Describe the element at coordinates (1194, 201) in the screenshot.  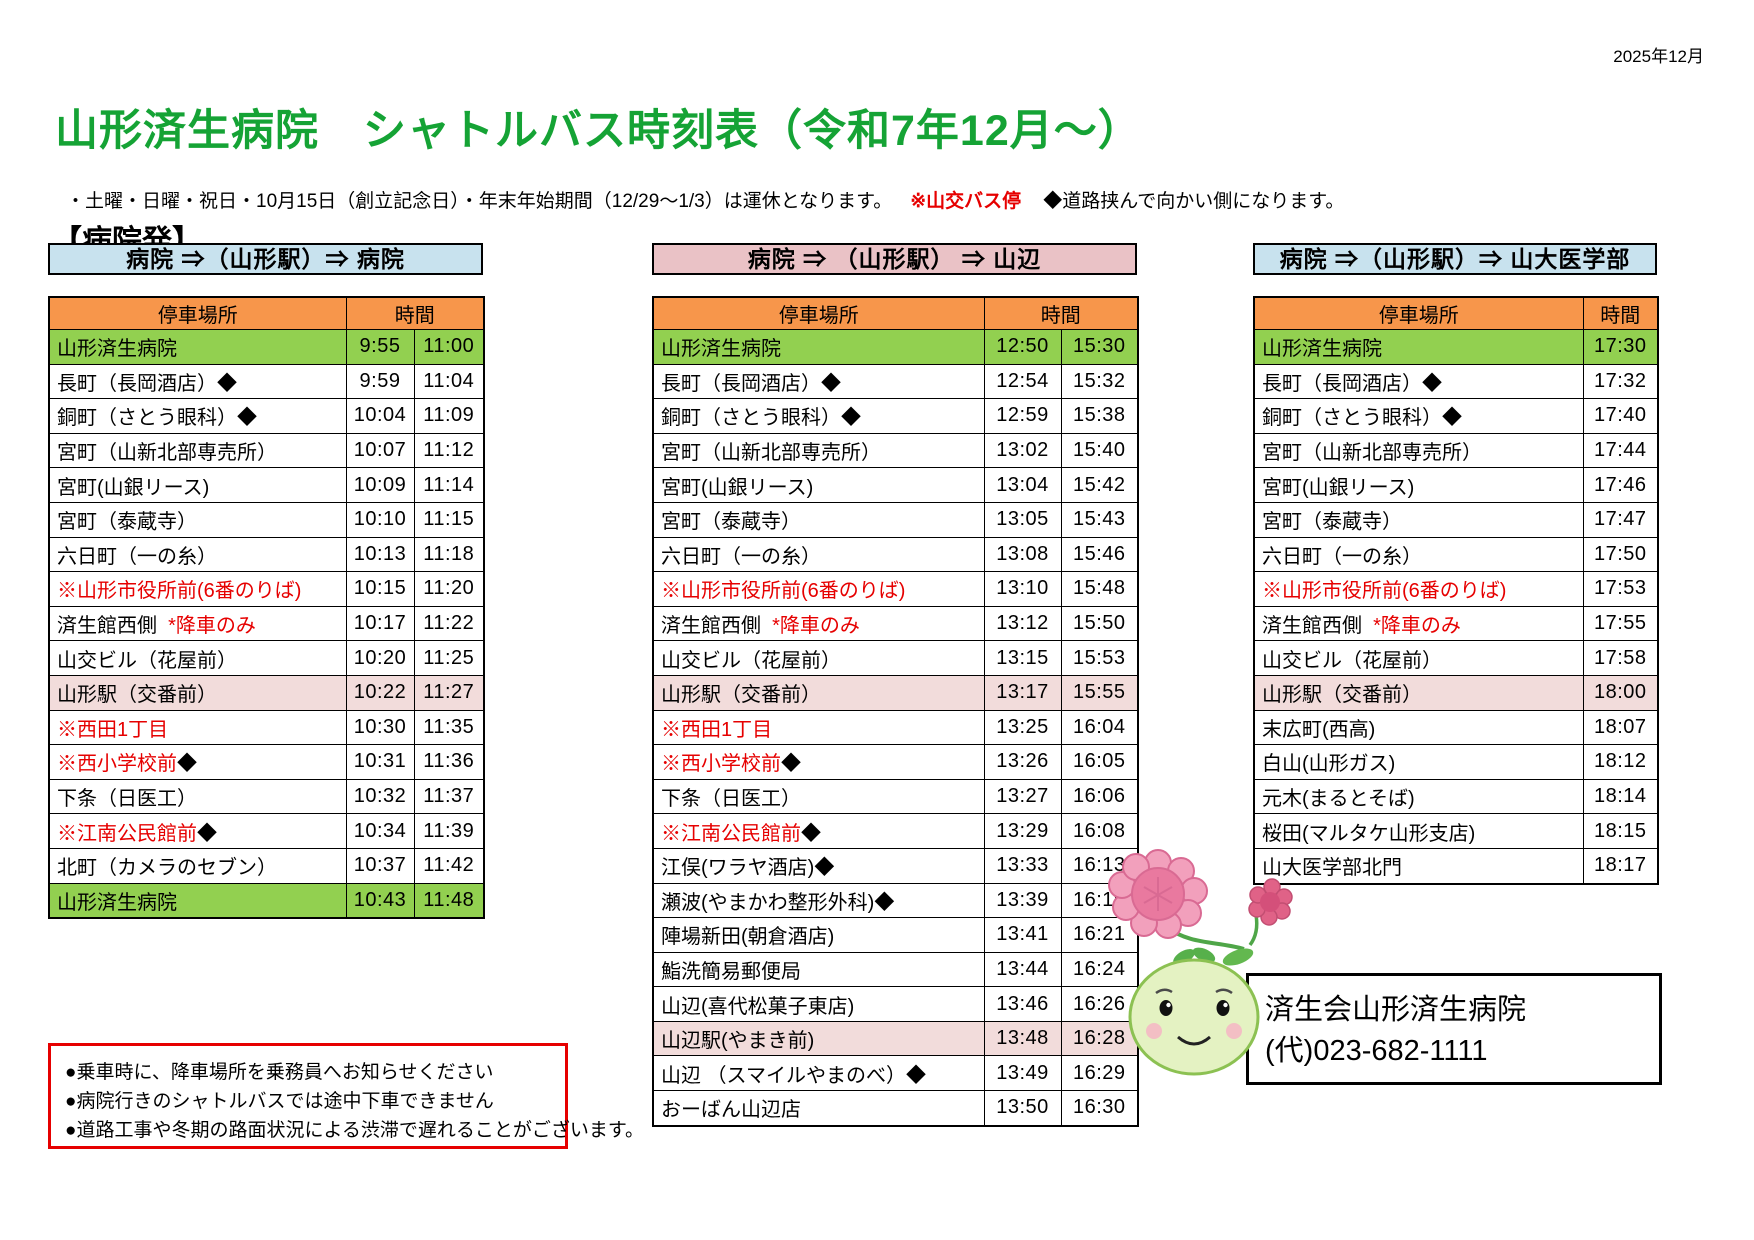
I see `diamond-note: ◆道路挟んで向かい側になります。` at that location.